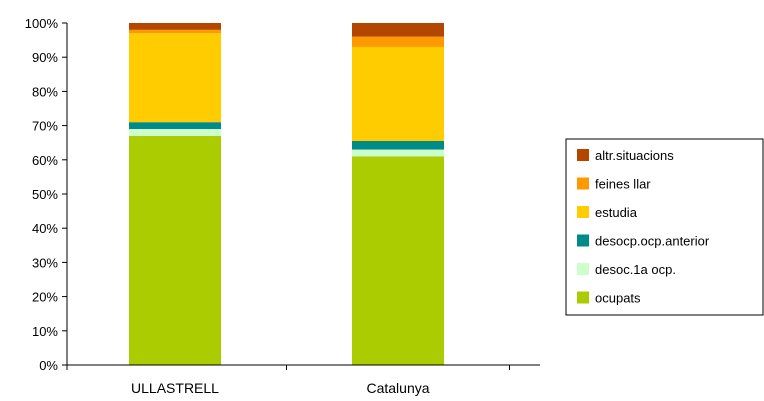 The height and width of the screenshot is (401, 764). Describe the element at coordinates (635, 269) in the screenshot. I see `legend-label: desoc.1a ocp.` at that location.